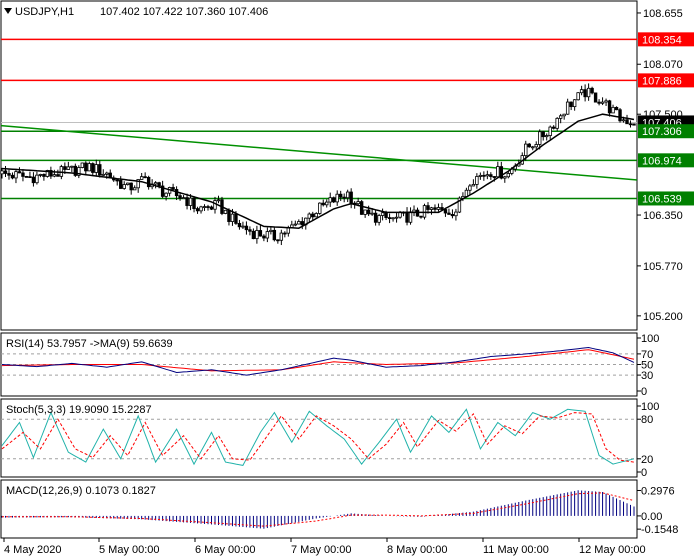  What do you see at coordinates (663, 65) in the screenshot?
I see `price-tick-label: 108.070` at bounding box center [663, 65].